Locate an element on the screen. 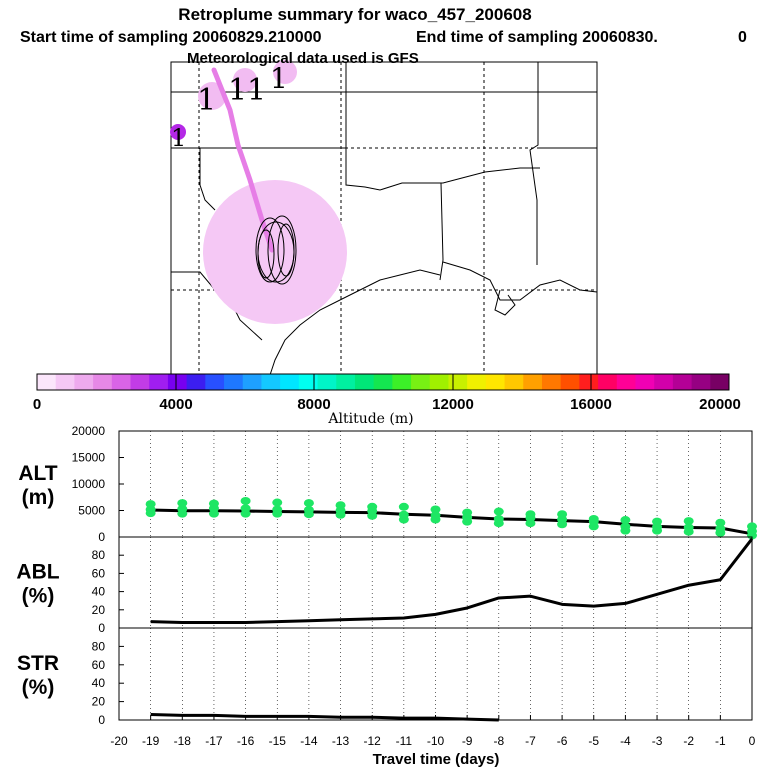  red-river-border is located at coordinates (442, 169).